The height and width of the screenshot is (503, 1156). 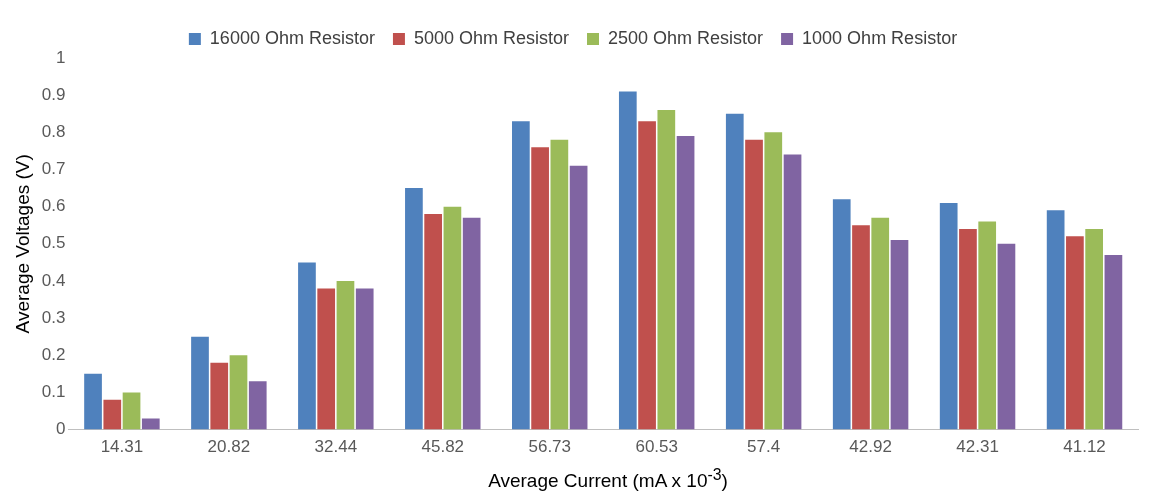 What do you see at coordinates (60, 57) in the screenshot?
I see `y-tick-label: 1` at bounding box center [60, 57].